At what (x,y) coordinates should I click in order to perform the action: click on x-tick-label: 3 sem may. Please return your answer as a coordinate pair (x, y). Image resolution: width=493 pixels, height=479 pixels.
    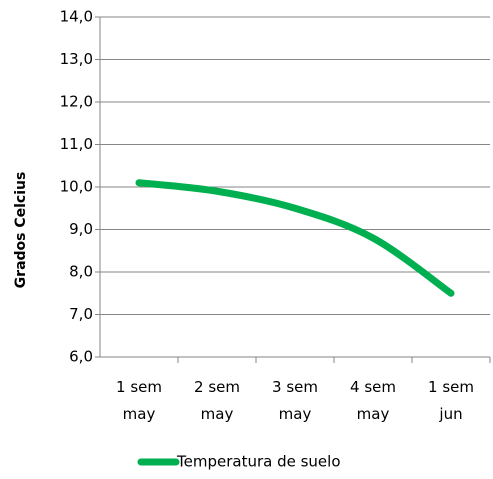
    Looking at the image, I should click on (295, 400).